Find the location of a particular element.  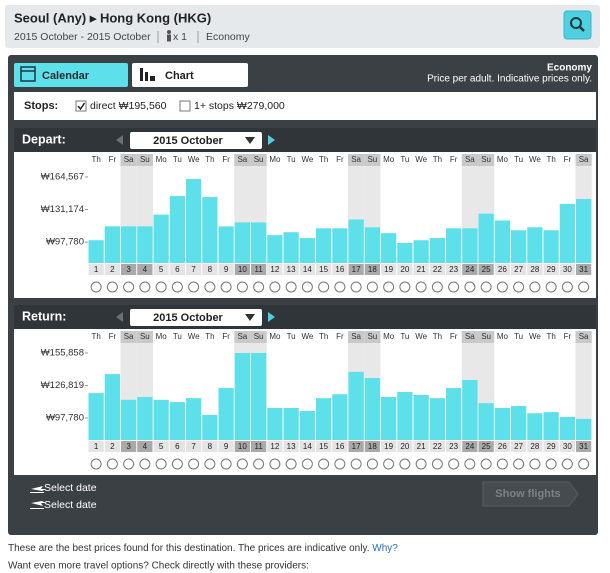

next-month is located at coordinates (271, 140).